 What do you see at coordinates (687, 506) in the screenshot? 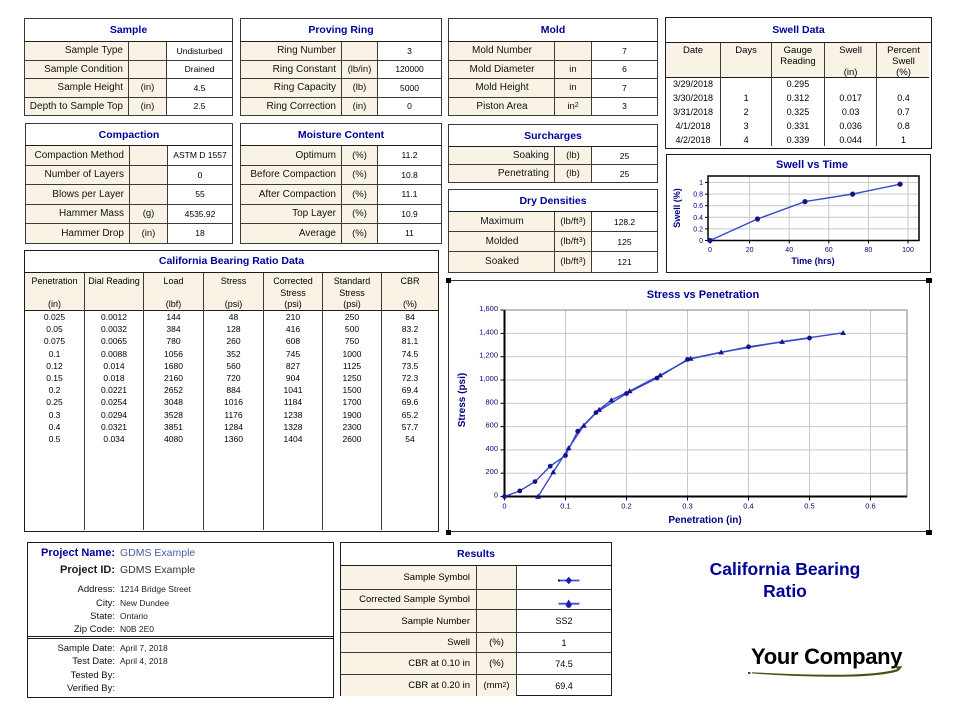
I see `svg-text: 0.3` at bounding box center [687, 506].